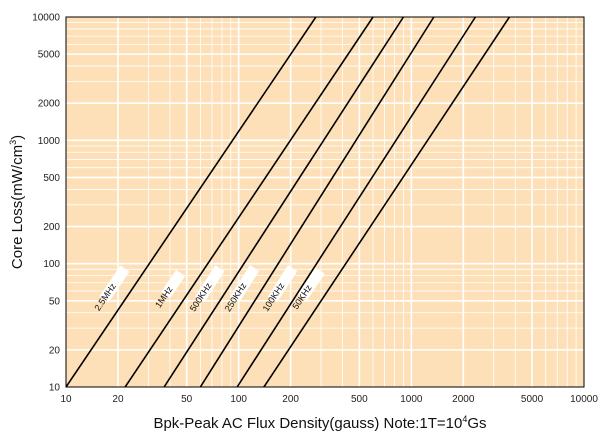 The width and height of the screenshot is (600, 434). I want to click on x-tick-label: 2000, so click(463, 399).